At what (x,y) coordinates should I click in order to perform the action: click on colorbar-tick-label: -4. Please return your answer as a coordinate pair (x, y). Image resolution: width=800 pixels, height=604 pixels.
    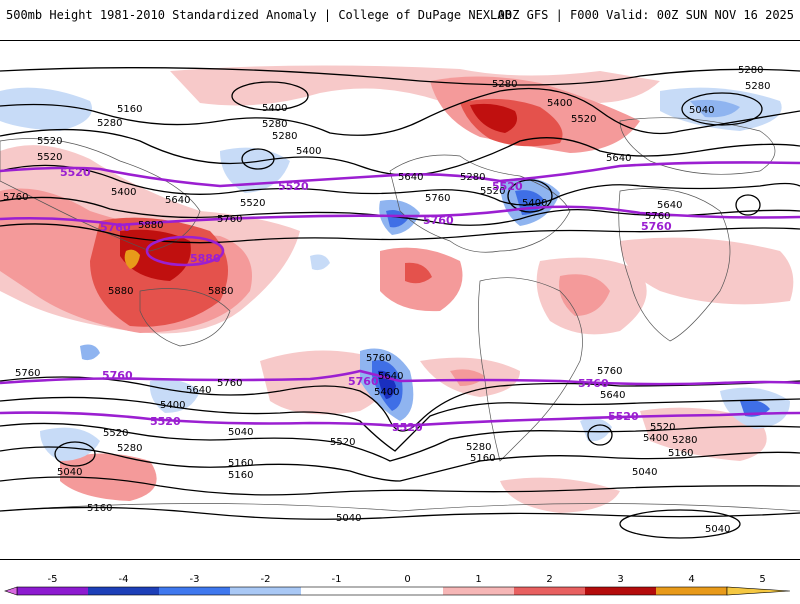
    Looking at the image, I should click on (124, 579).